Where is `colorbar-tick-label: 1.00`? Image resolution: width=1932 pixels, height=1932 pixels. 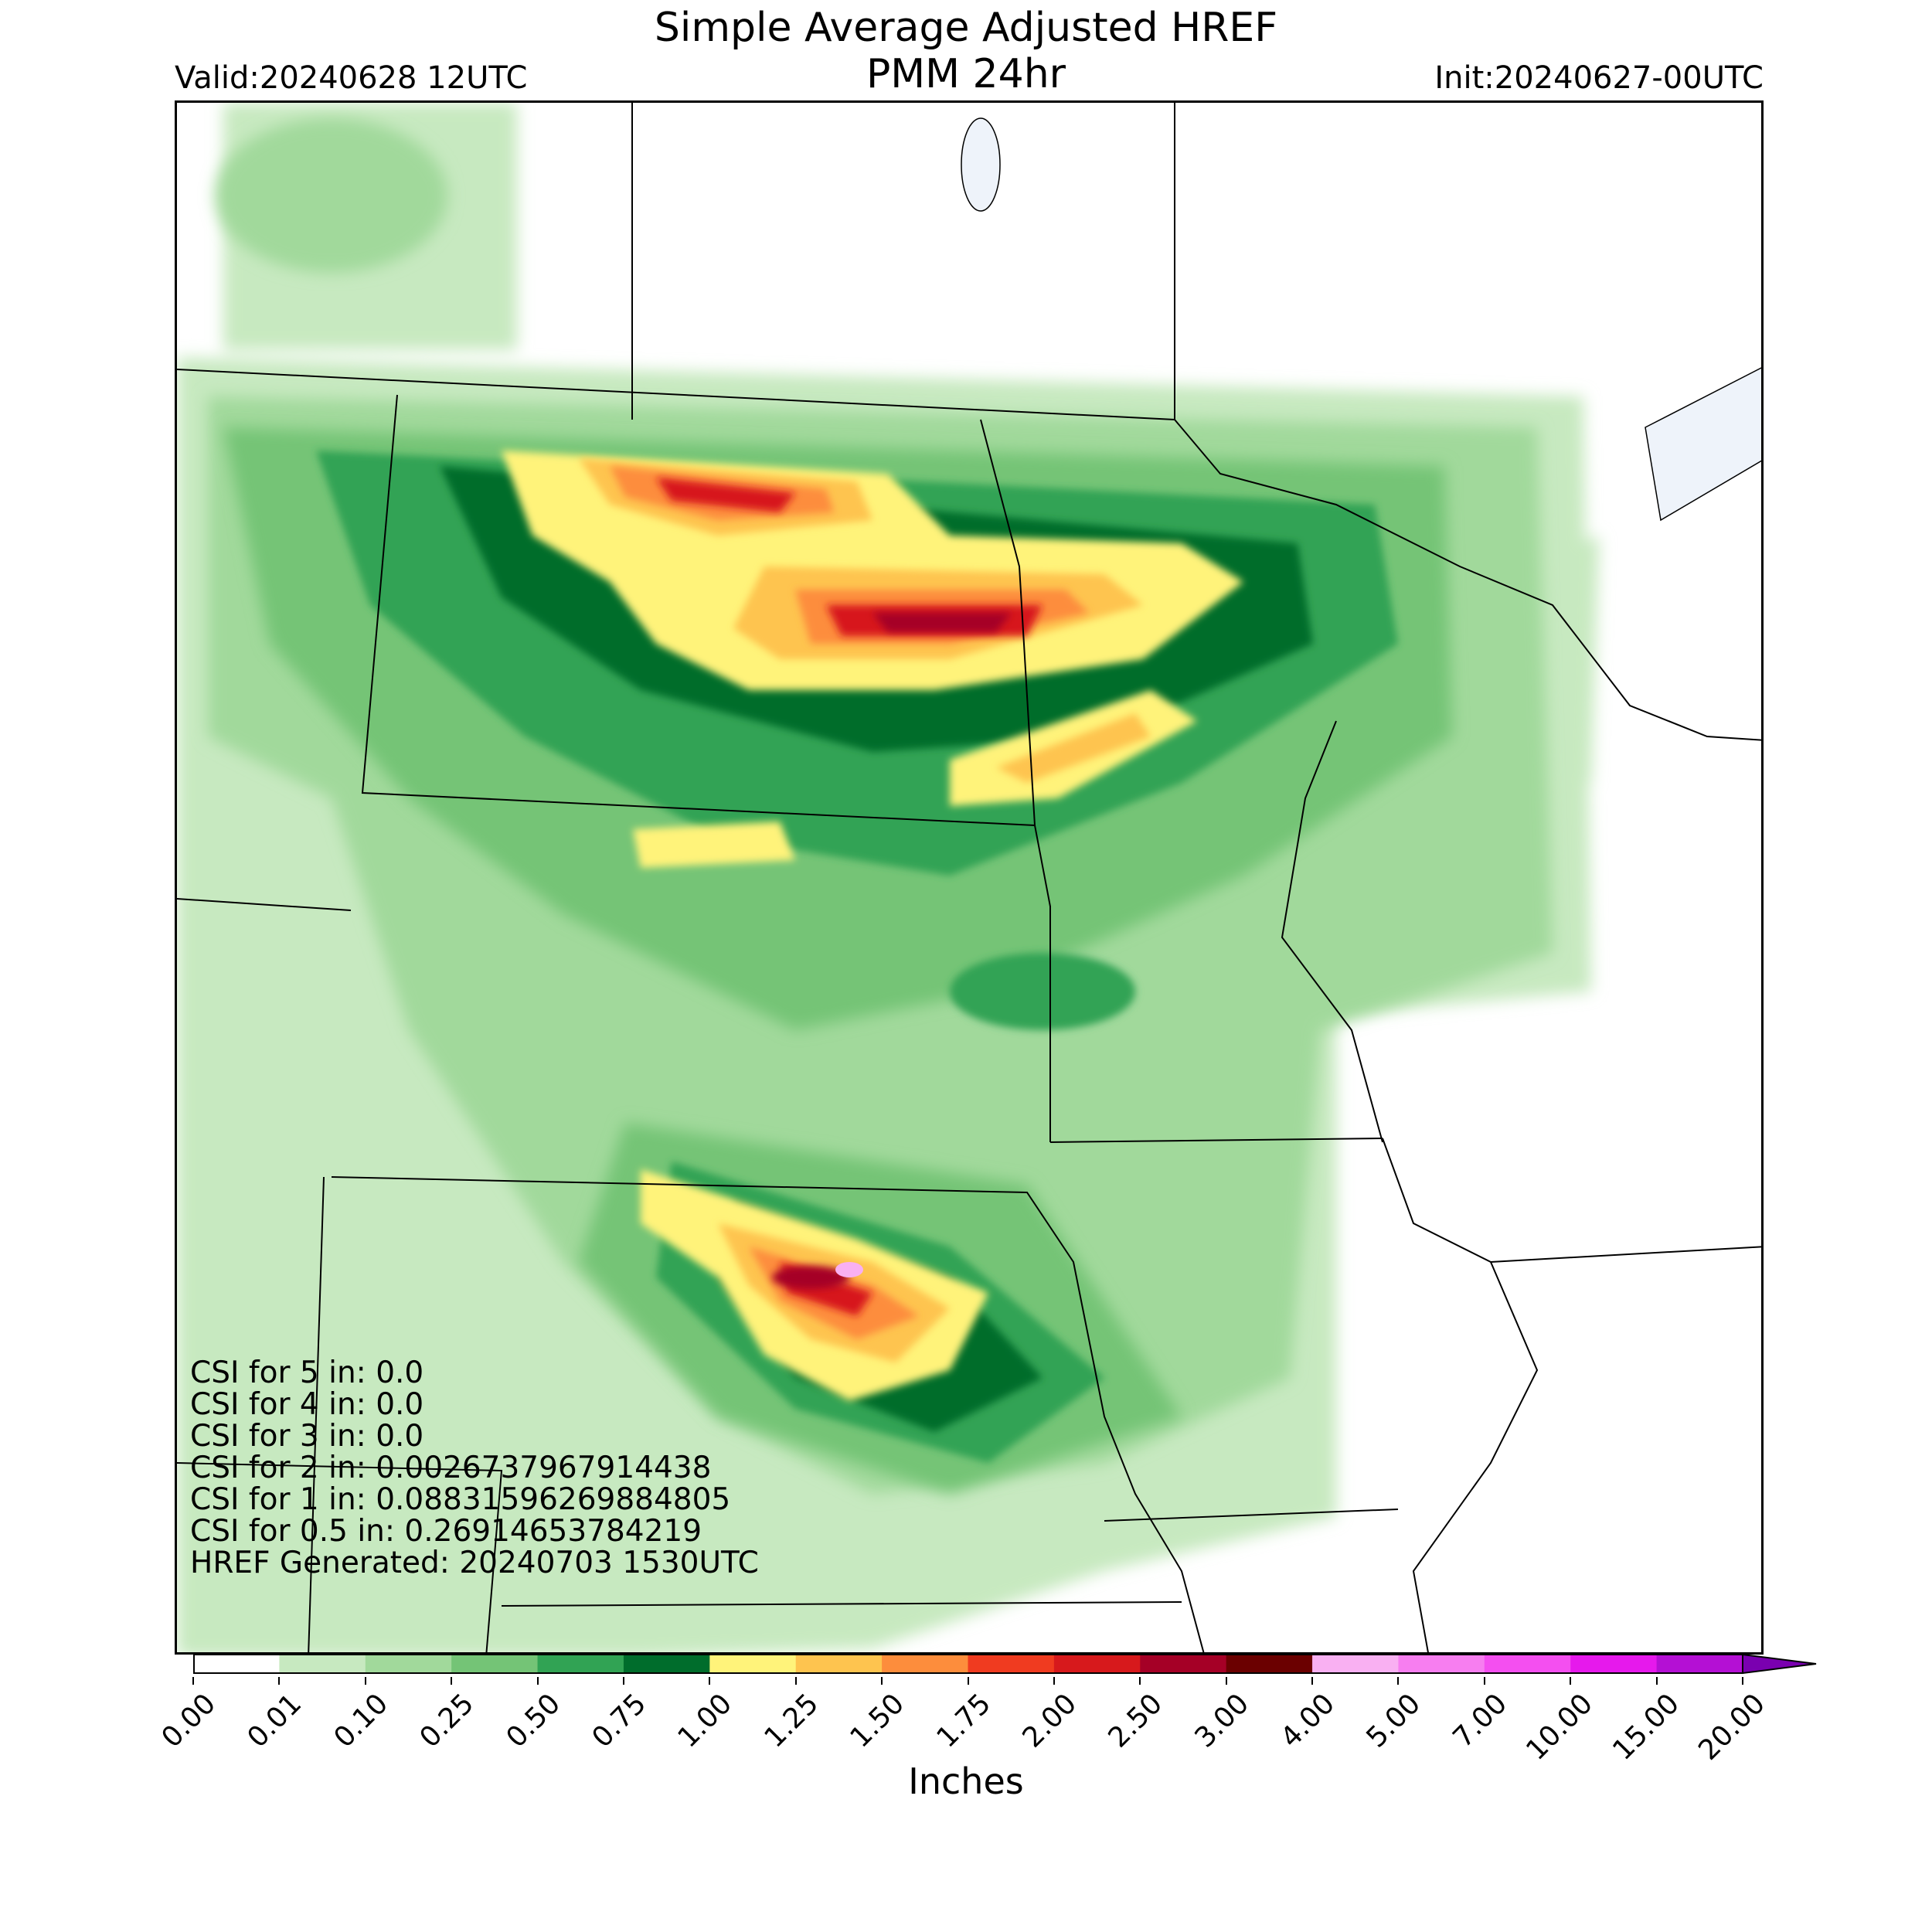
colorbar-tick-label: 1.00 is located at coordinates (706, 1721).